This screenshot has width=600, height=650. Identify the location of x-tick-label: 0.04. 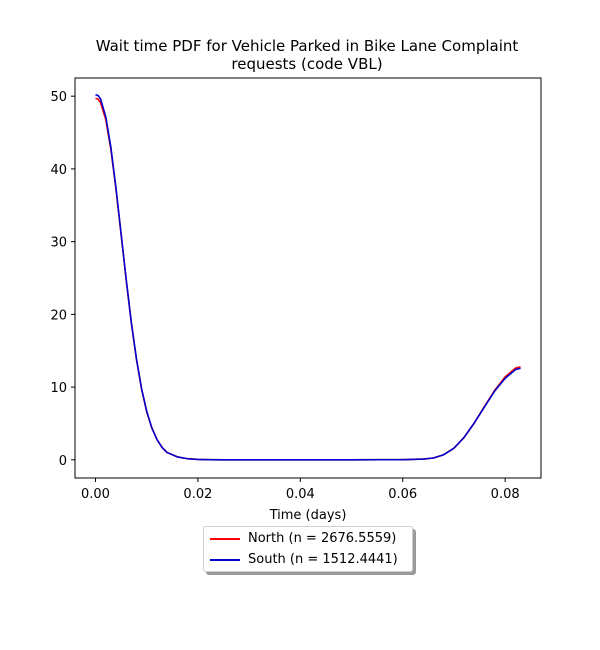
(300, 494).